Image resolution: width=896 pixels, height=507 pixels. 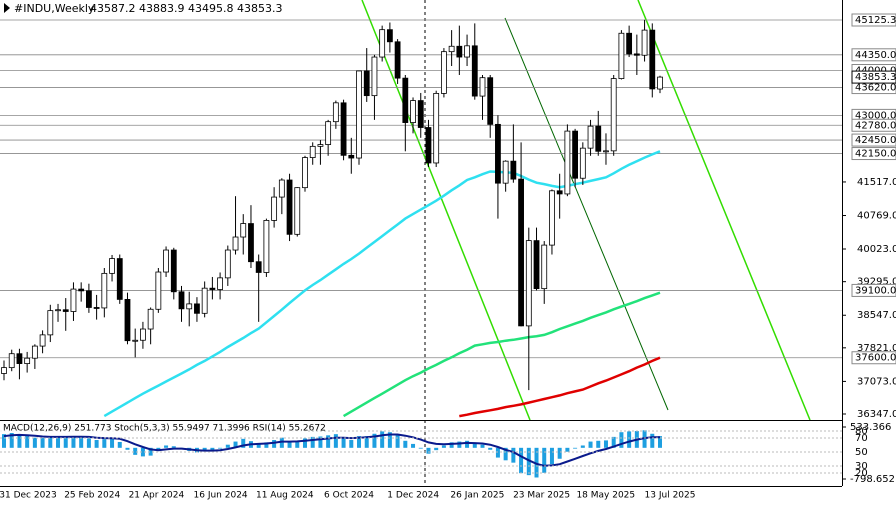 What do you see at coordinates (870, 427) in the screenshot?
I see `sub-tick-label: 533.366` at bounding box center [870, 427].